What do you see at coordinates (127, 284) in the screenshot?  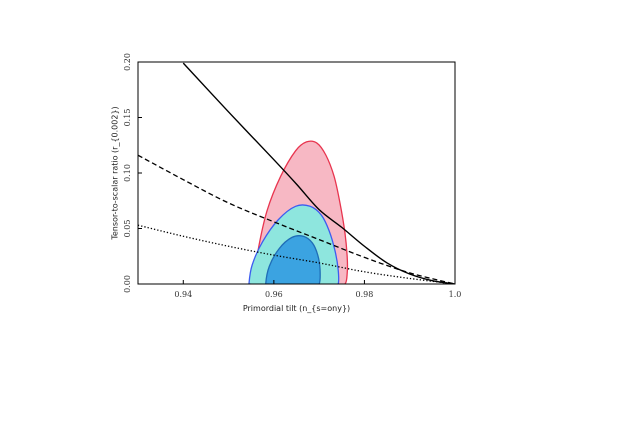 I see `y-tick-label: 0.00` at bounding box center [127, 284].